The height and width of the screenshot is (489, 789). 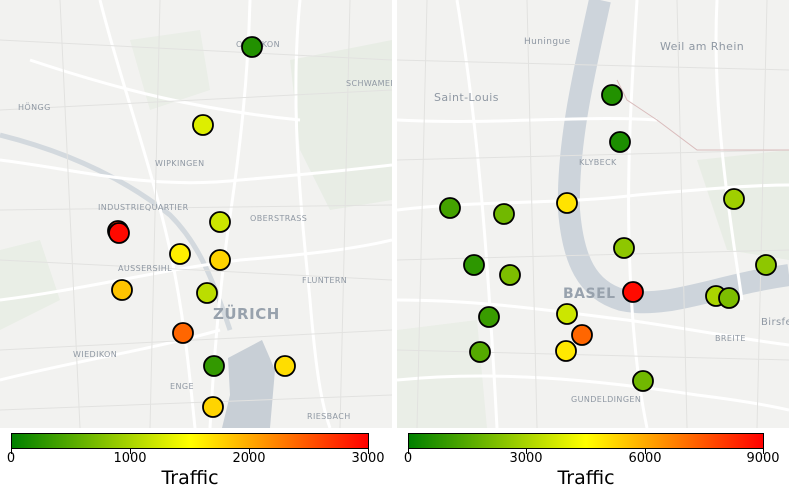 I want to click on colorbar-tick-label: 1000, so click(x=130, y=458).